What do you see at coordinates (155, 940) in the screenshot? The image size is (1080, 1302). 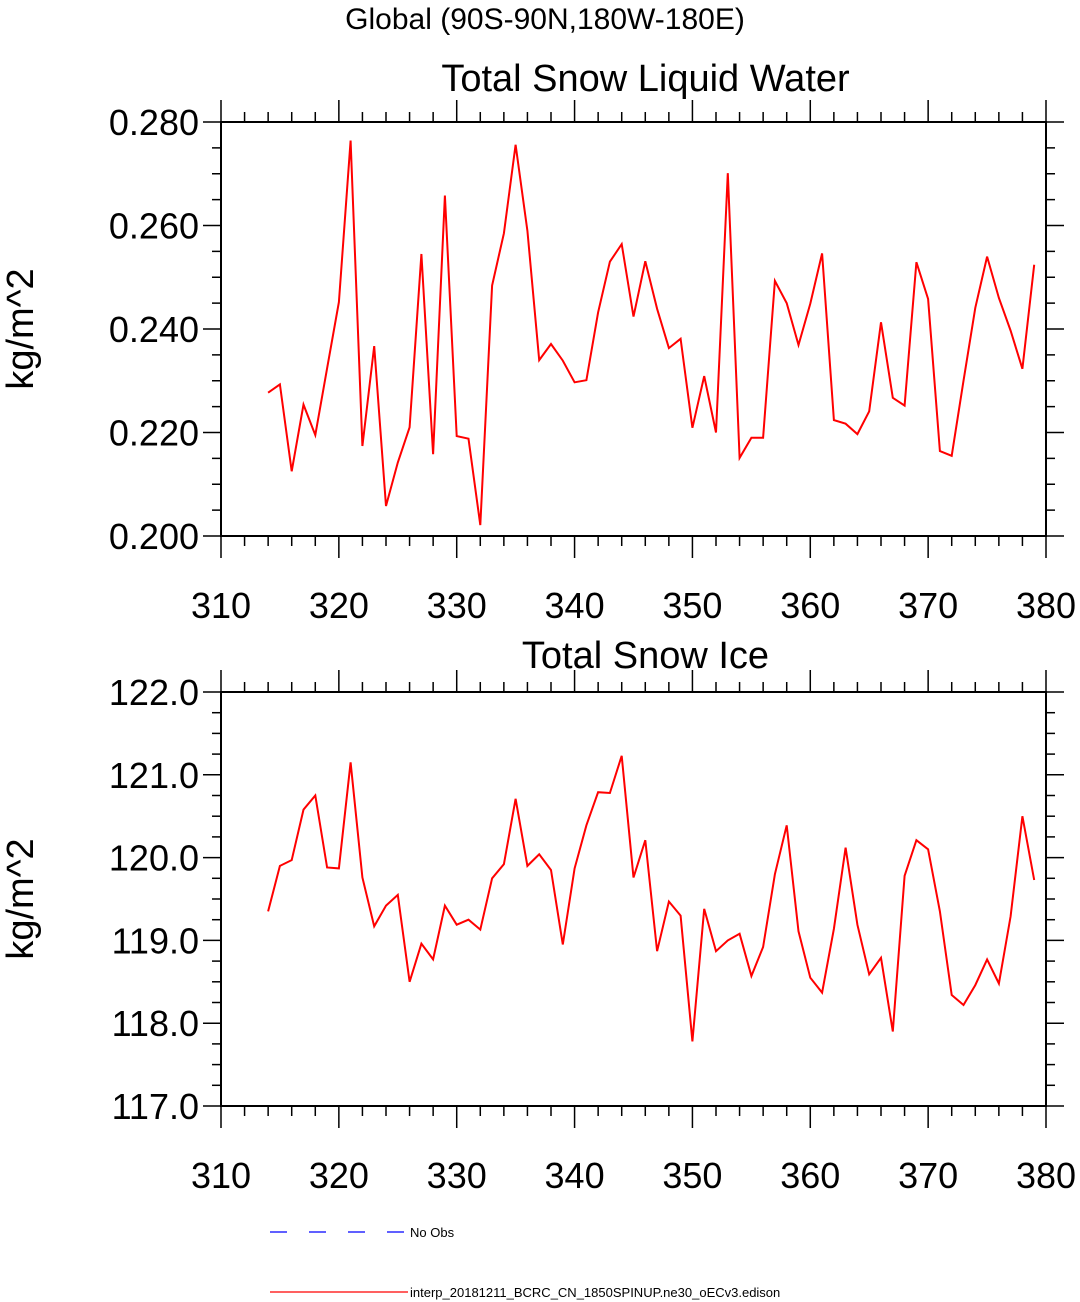 I see `y-tick-label: 119.0` at bounding box center [155, 940].